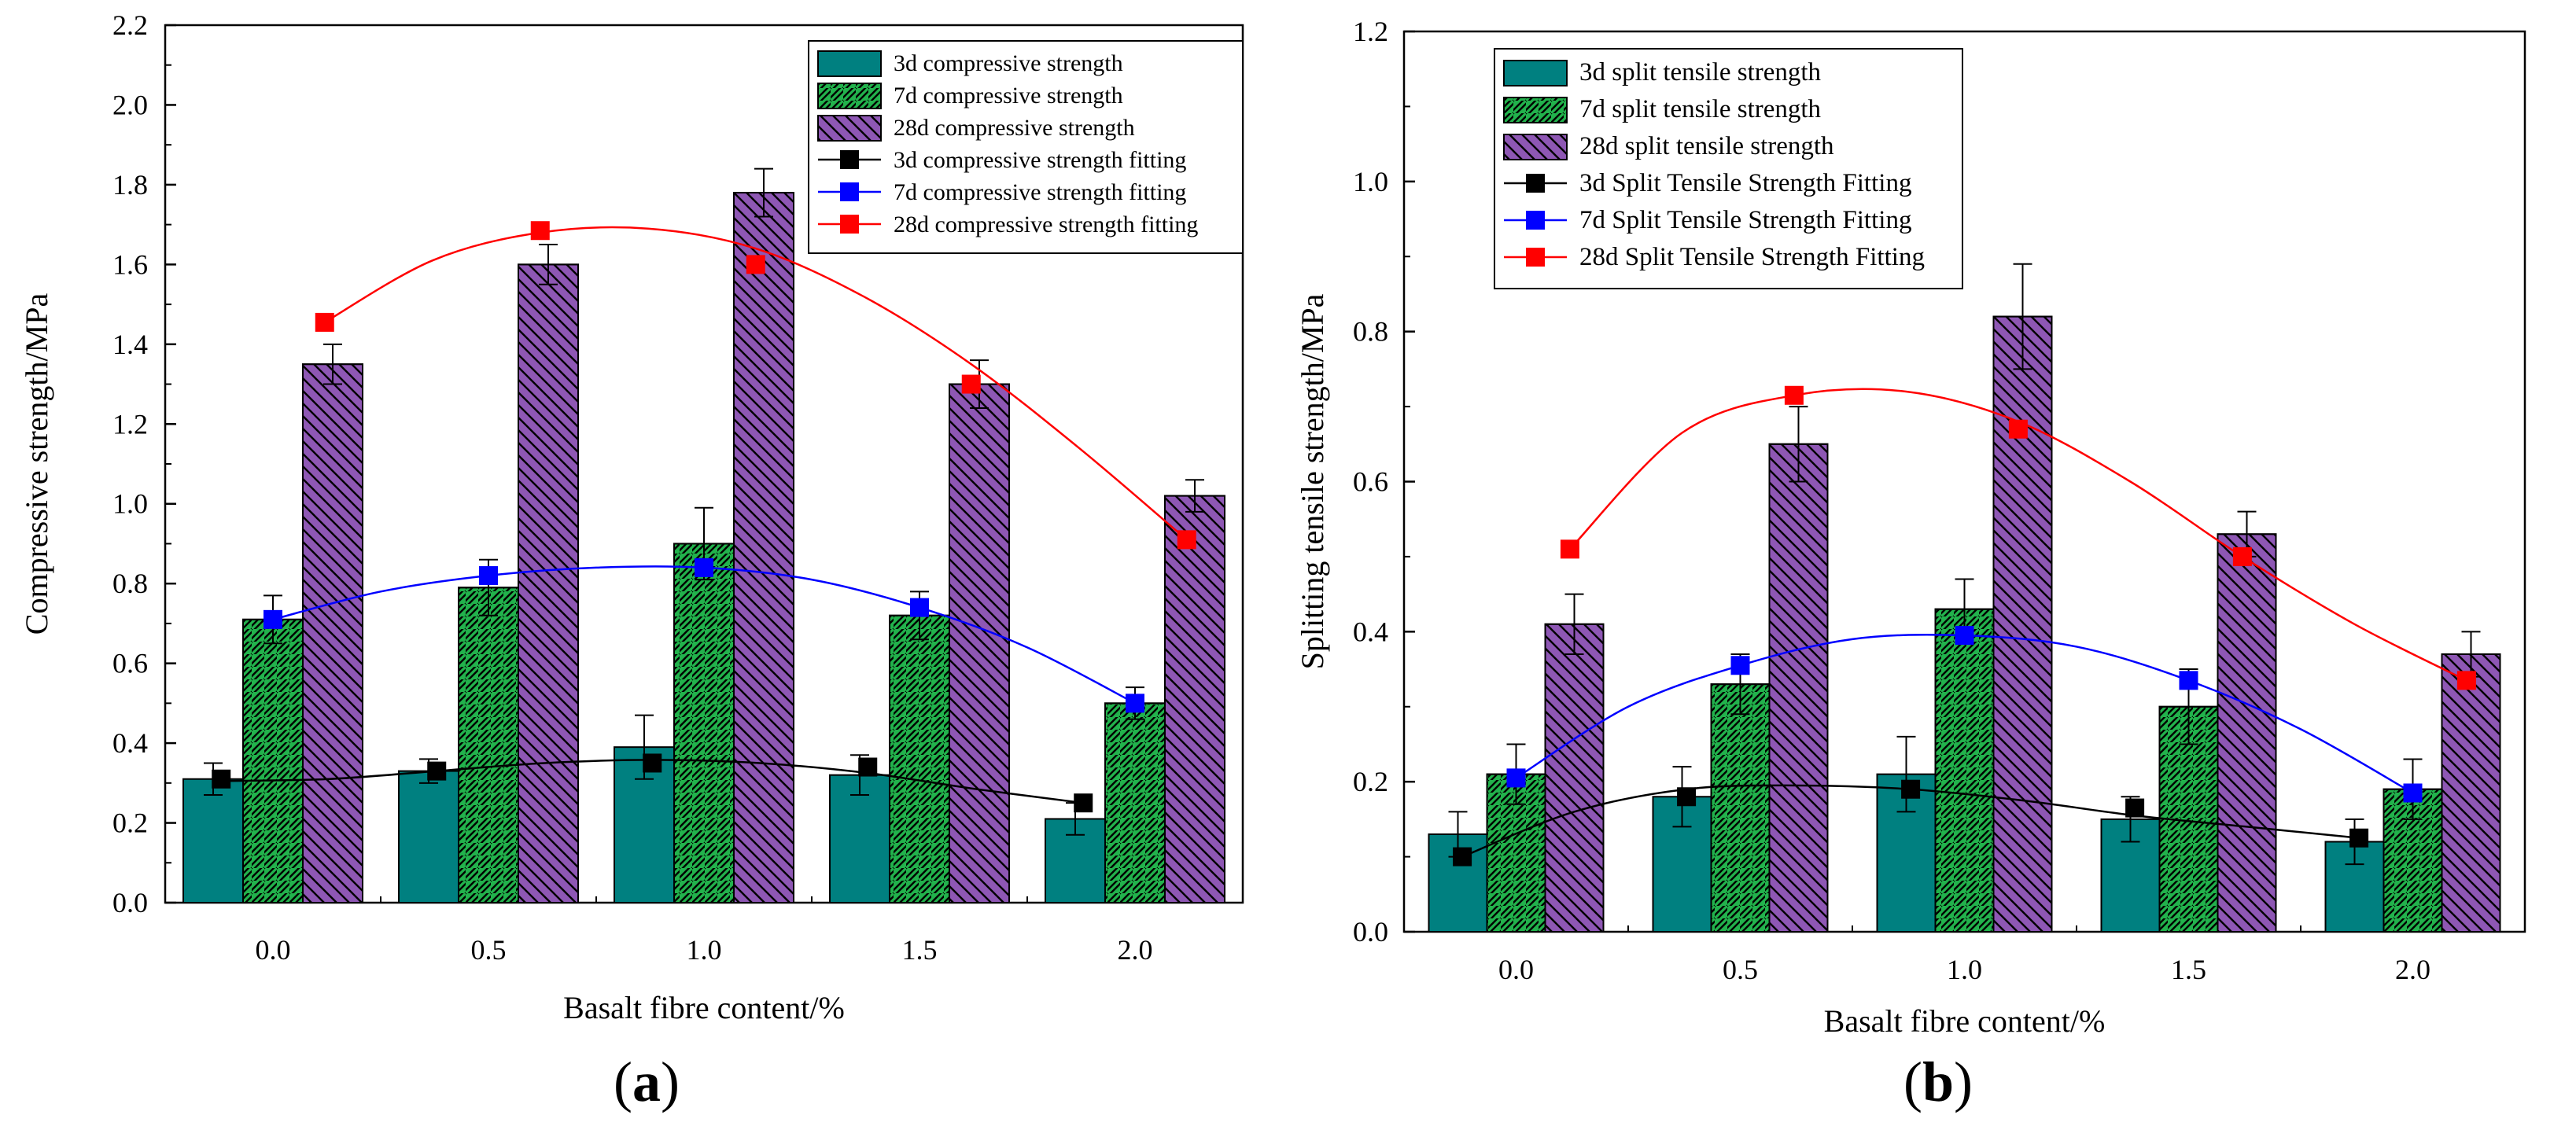  What do you see at coordinates (130, 902) in the screenshot?
I see `y-tick-label: 0.0` at bounding box center [130, 902].